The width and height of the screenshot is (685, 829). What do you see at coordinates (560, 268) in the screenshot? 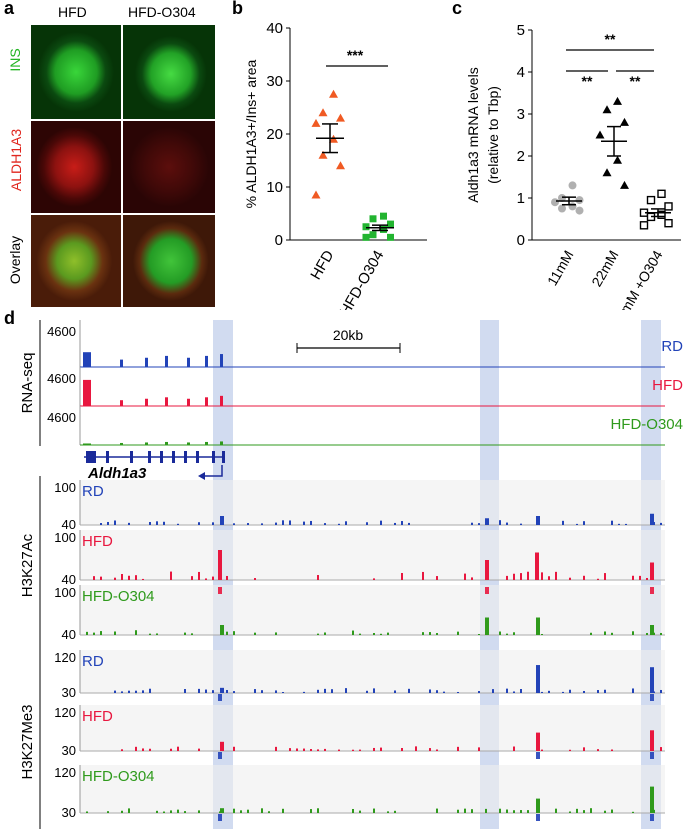
I see `c-x-tick-label: 11mM` at bounding box center [560, 268].